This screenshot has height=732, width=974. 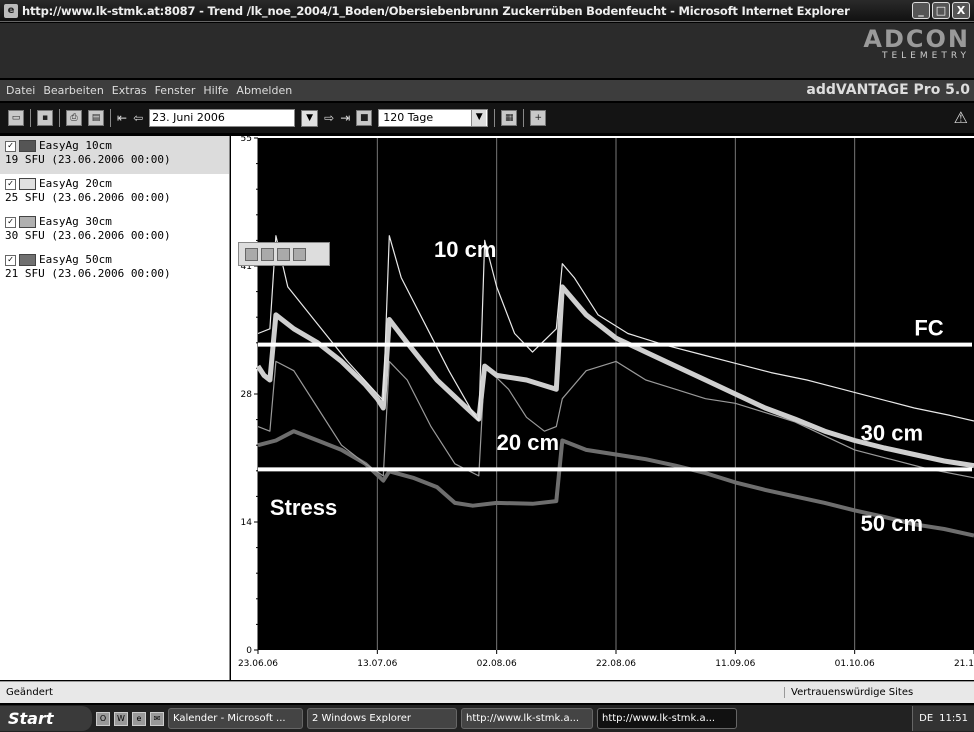 What do you see at coordinates (139, 718) in the screenshot?
I see `browser-quicklaunch-icon: e` at bounding box center [139, 718].